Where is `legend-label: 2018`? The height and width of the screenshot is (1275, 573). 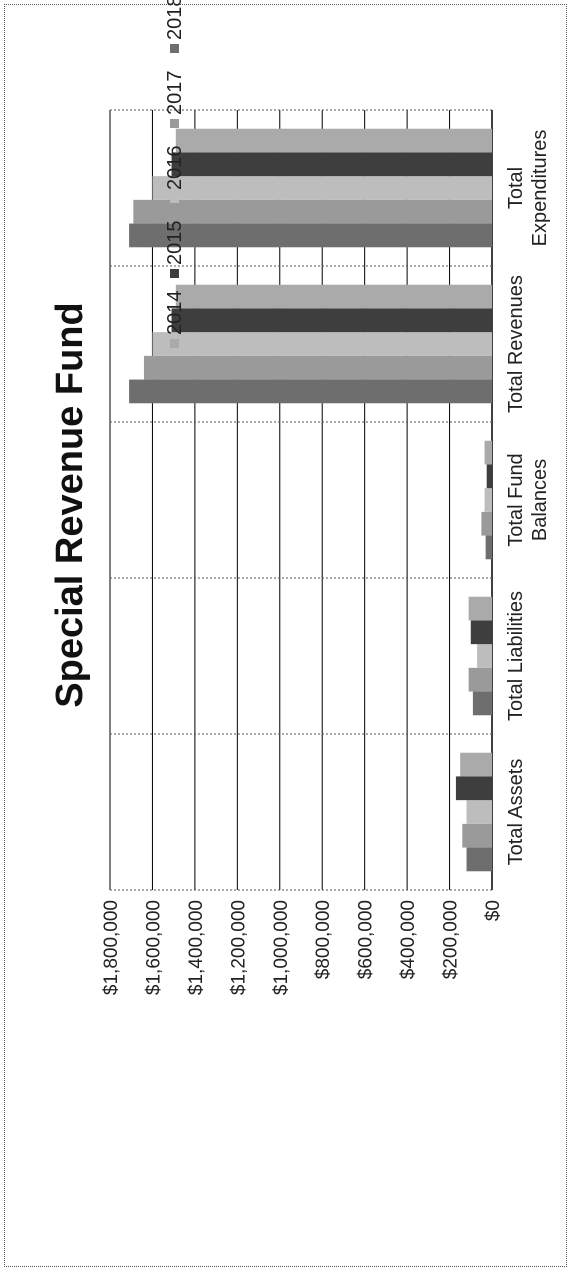 legend-label: 2018 is located at coordinates (175, 20).